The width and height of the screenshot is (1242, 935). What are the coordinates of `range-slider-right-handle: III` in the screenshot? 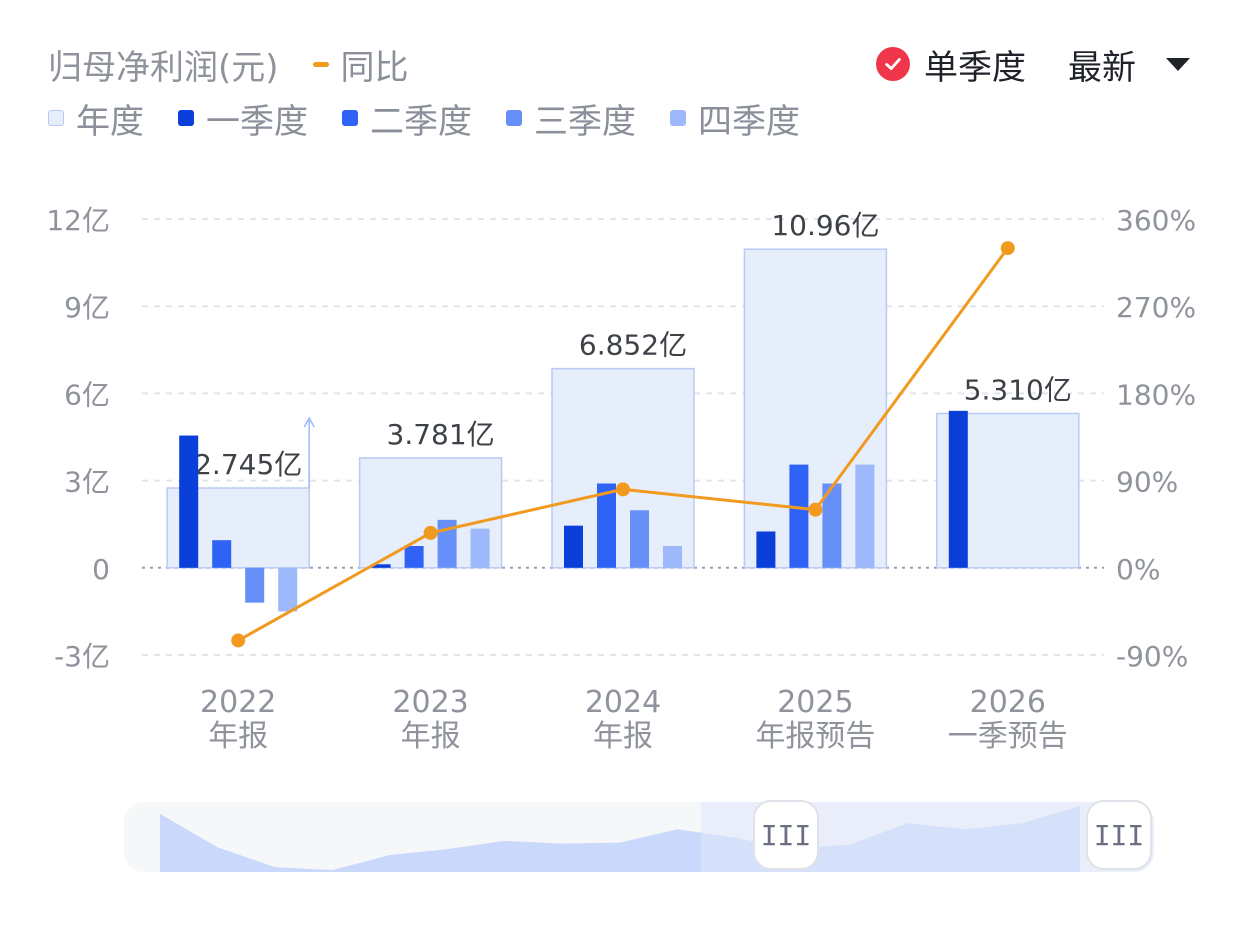 It's located at (1119, 835).